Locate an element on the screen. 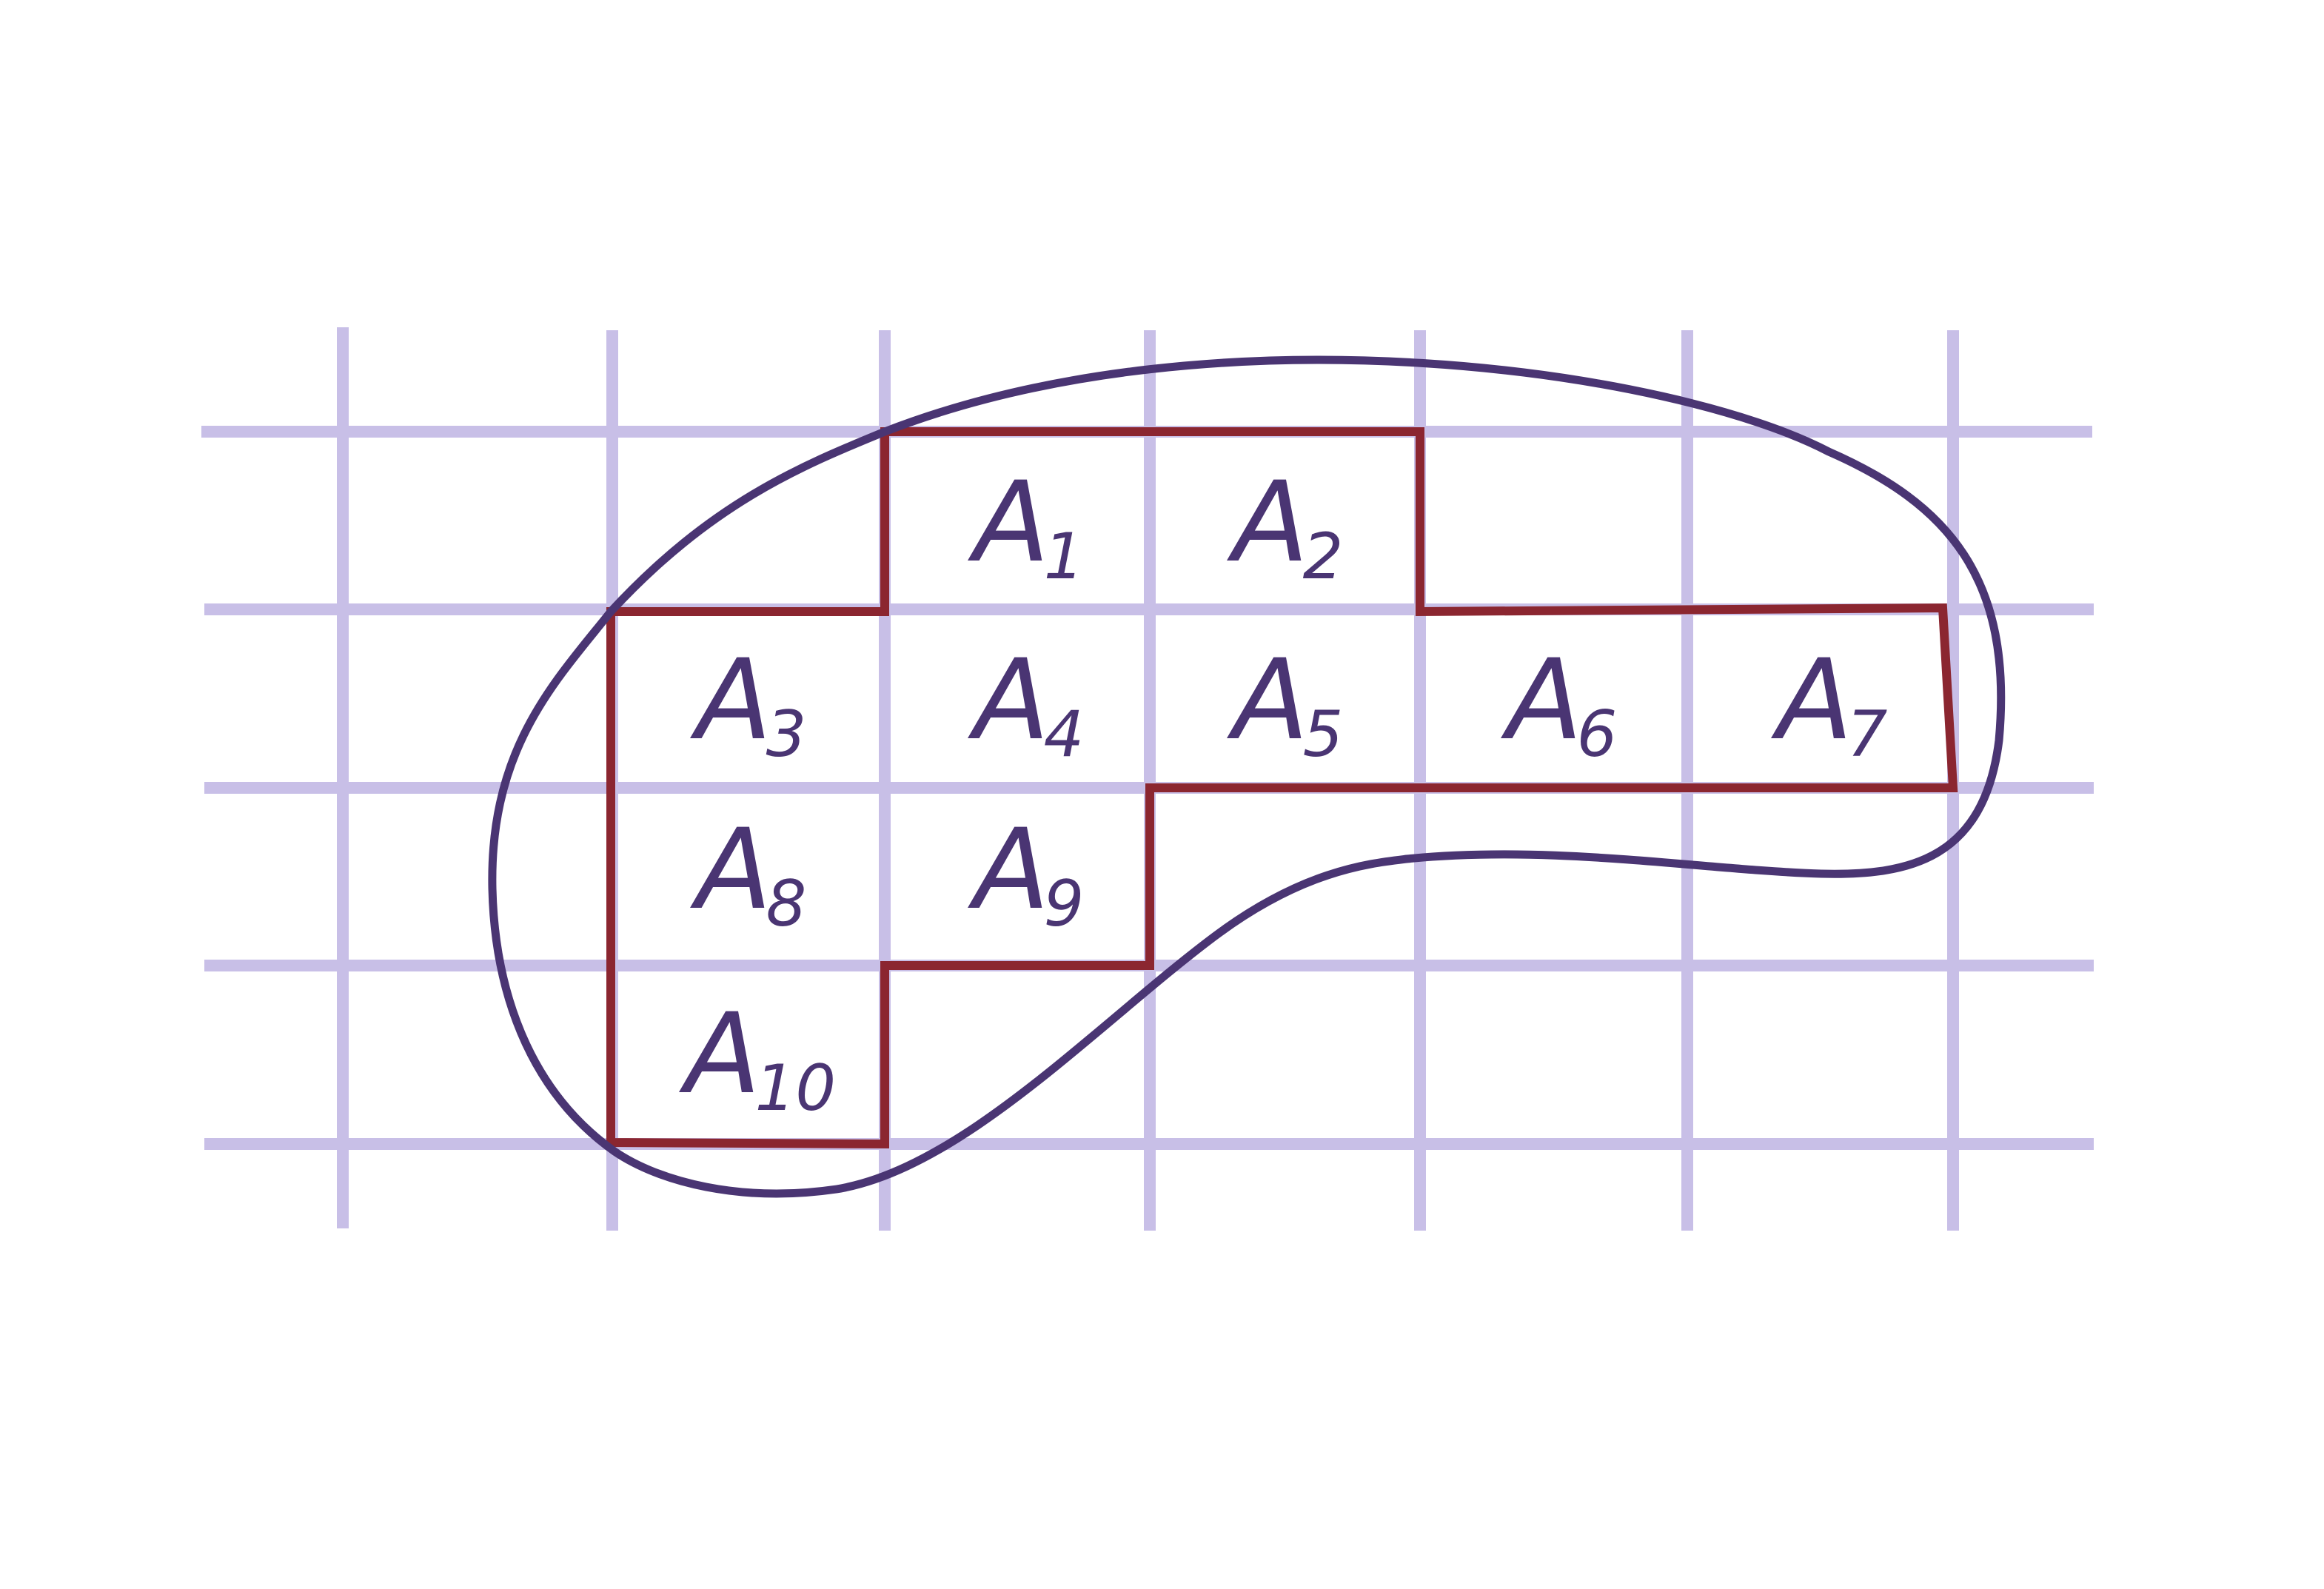 Image resolution: width=2324 pixels, height=1589 pixels. cell-label-subscript: 3 is located at coordinates (786, 735).